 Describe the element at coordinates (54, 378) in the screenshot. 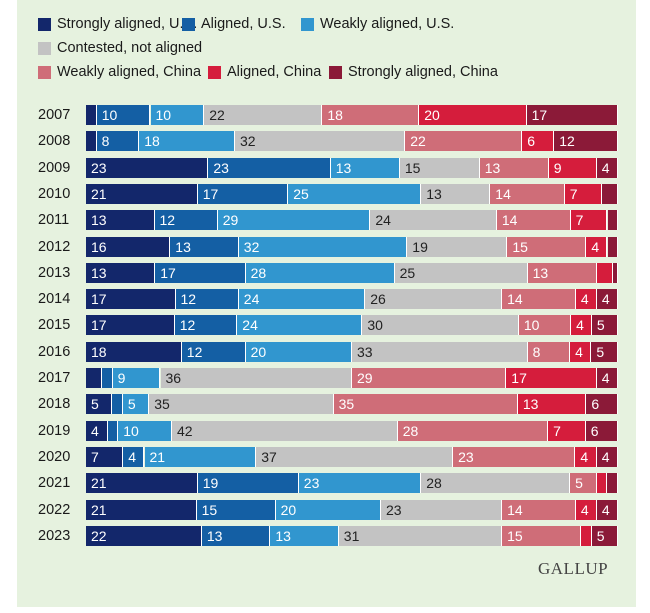

I see `year-label: 2017` at that location.